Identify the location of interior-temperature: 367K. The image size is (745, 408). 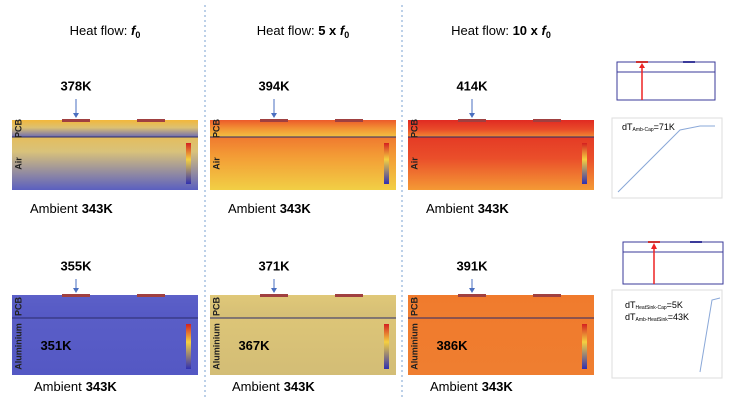
(254, 345).